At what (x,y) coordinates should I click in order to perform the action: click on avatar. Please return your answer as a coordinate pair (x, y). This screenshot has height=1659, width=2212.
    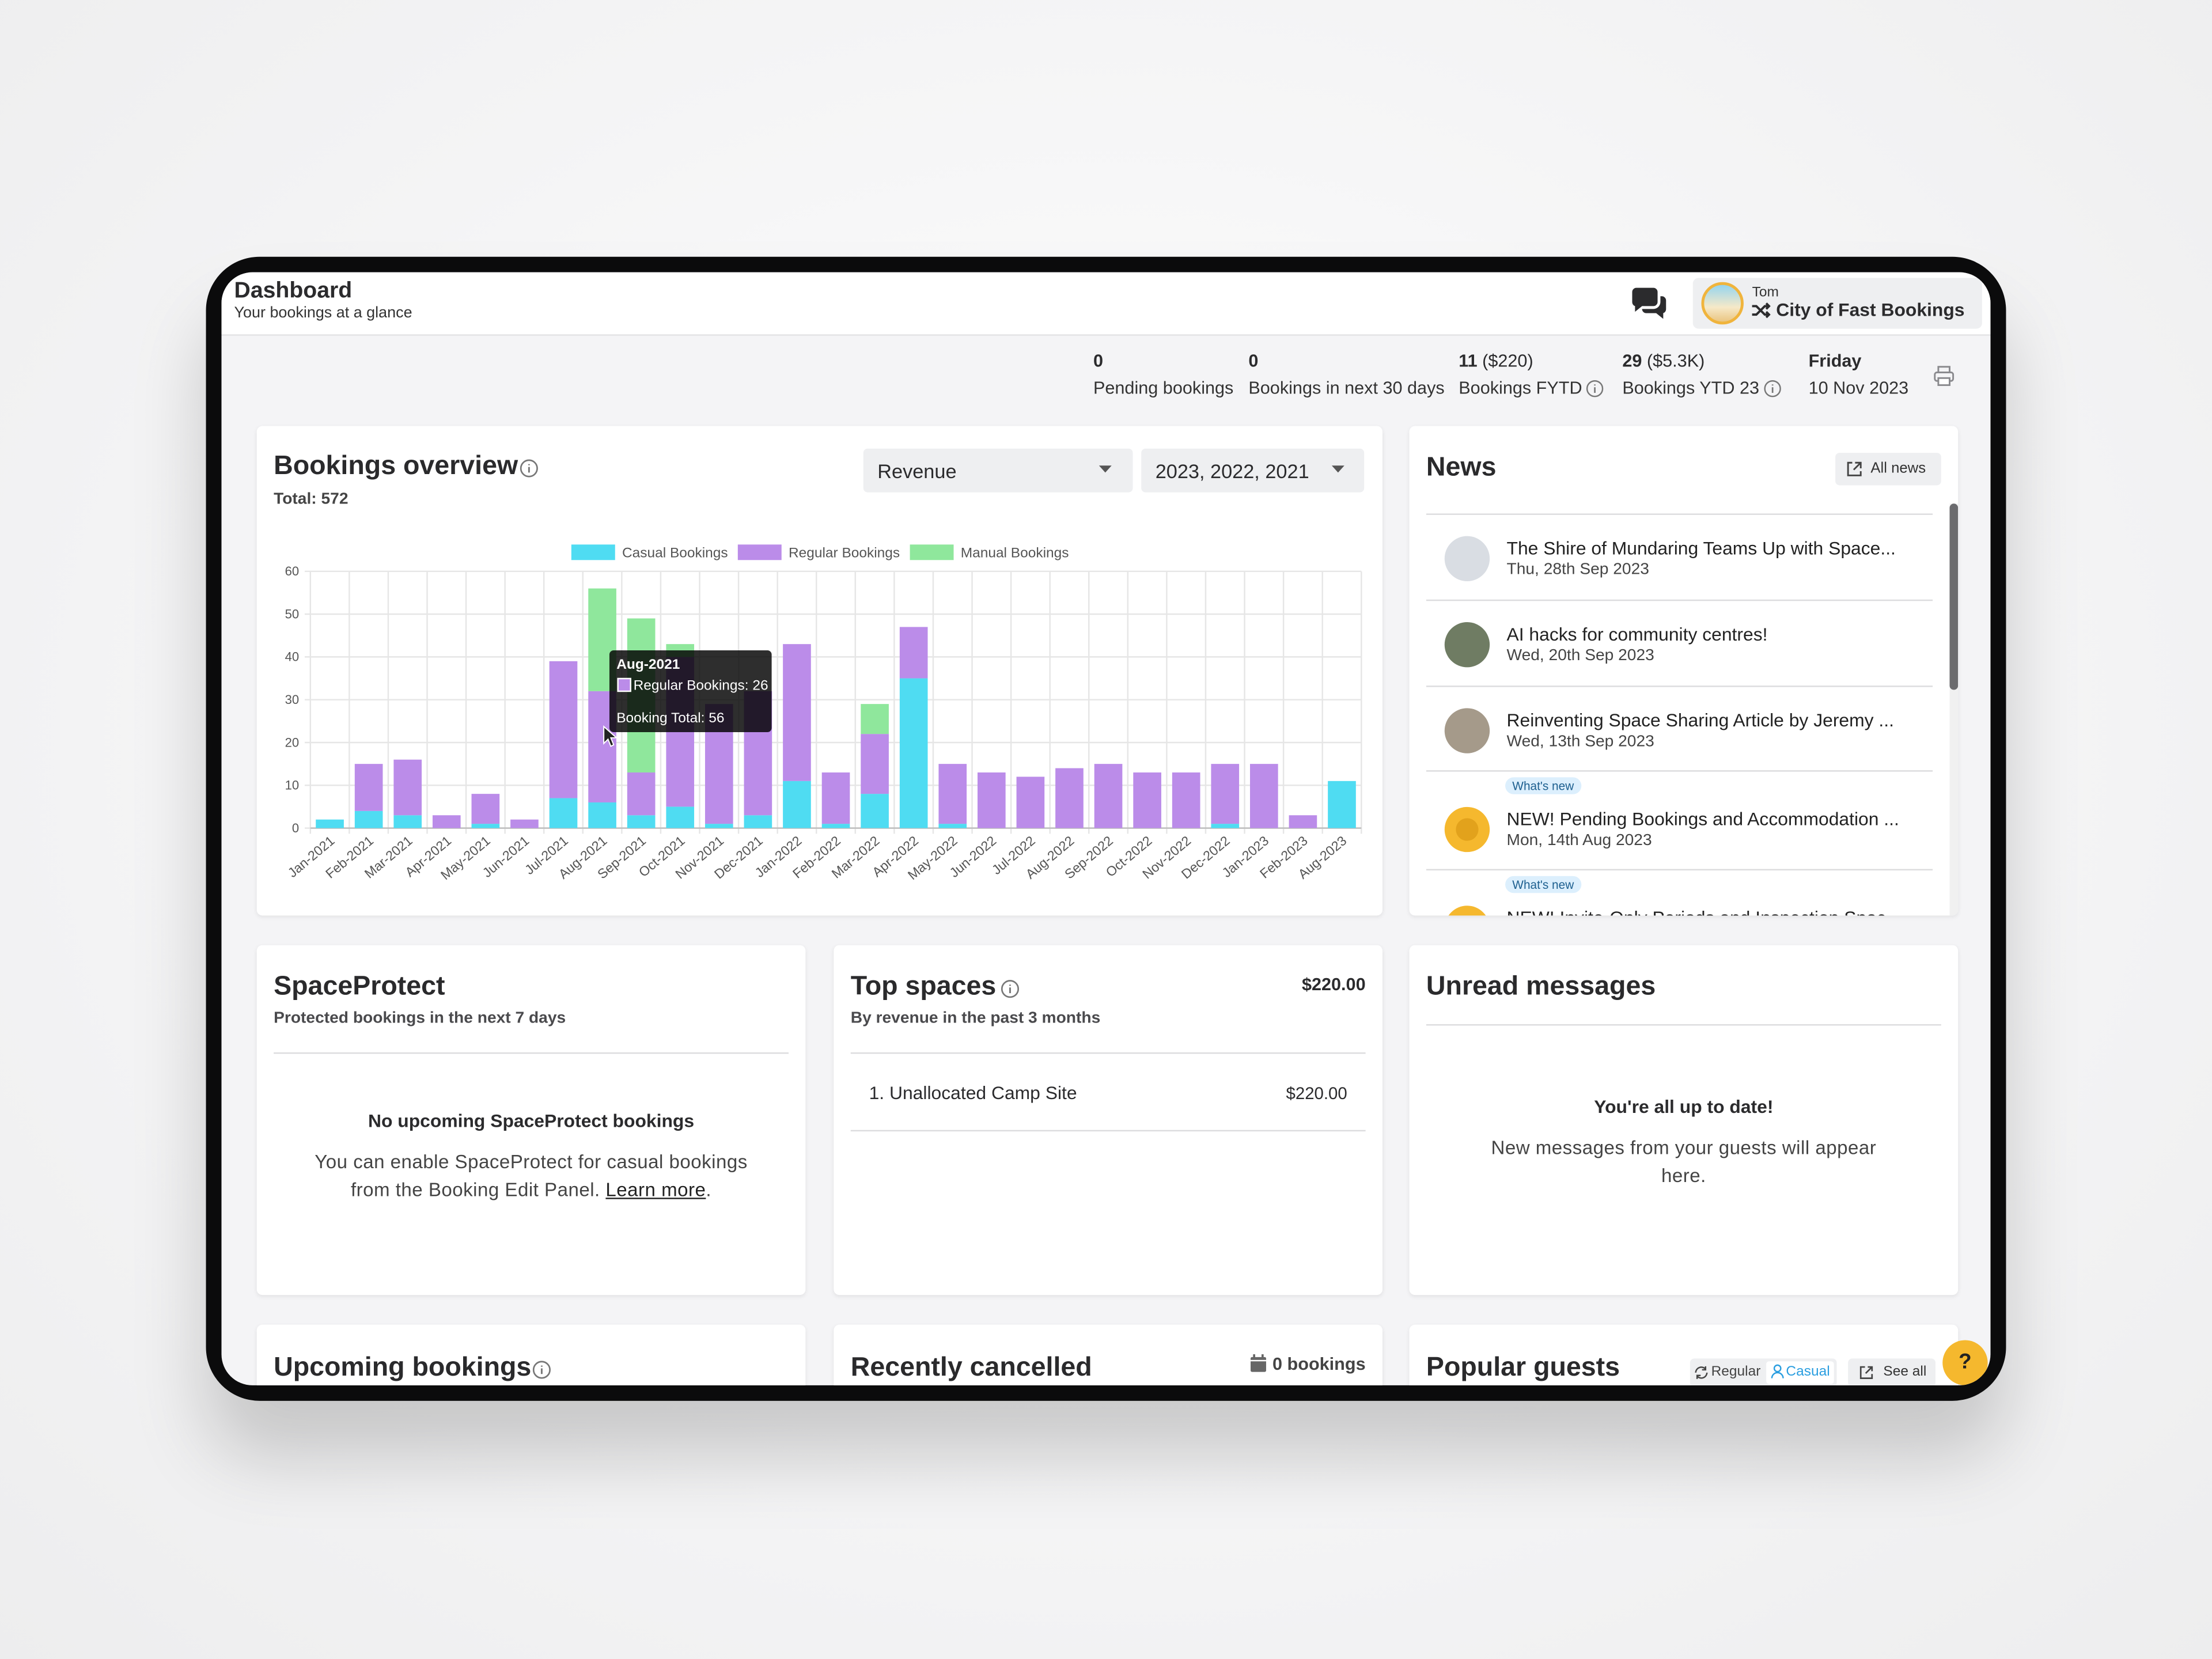
    Looking at the image, I should click on (1722, 303).